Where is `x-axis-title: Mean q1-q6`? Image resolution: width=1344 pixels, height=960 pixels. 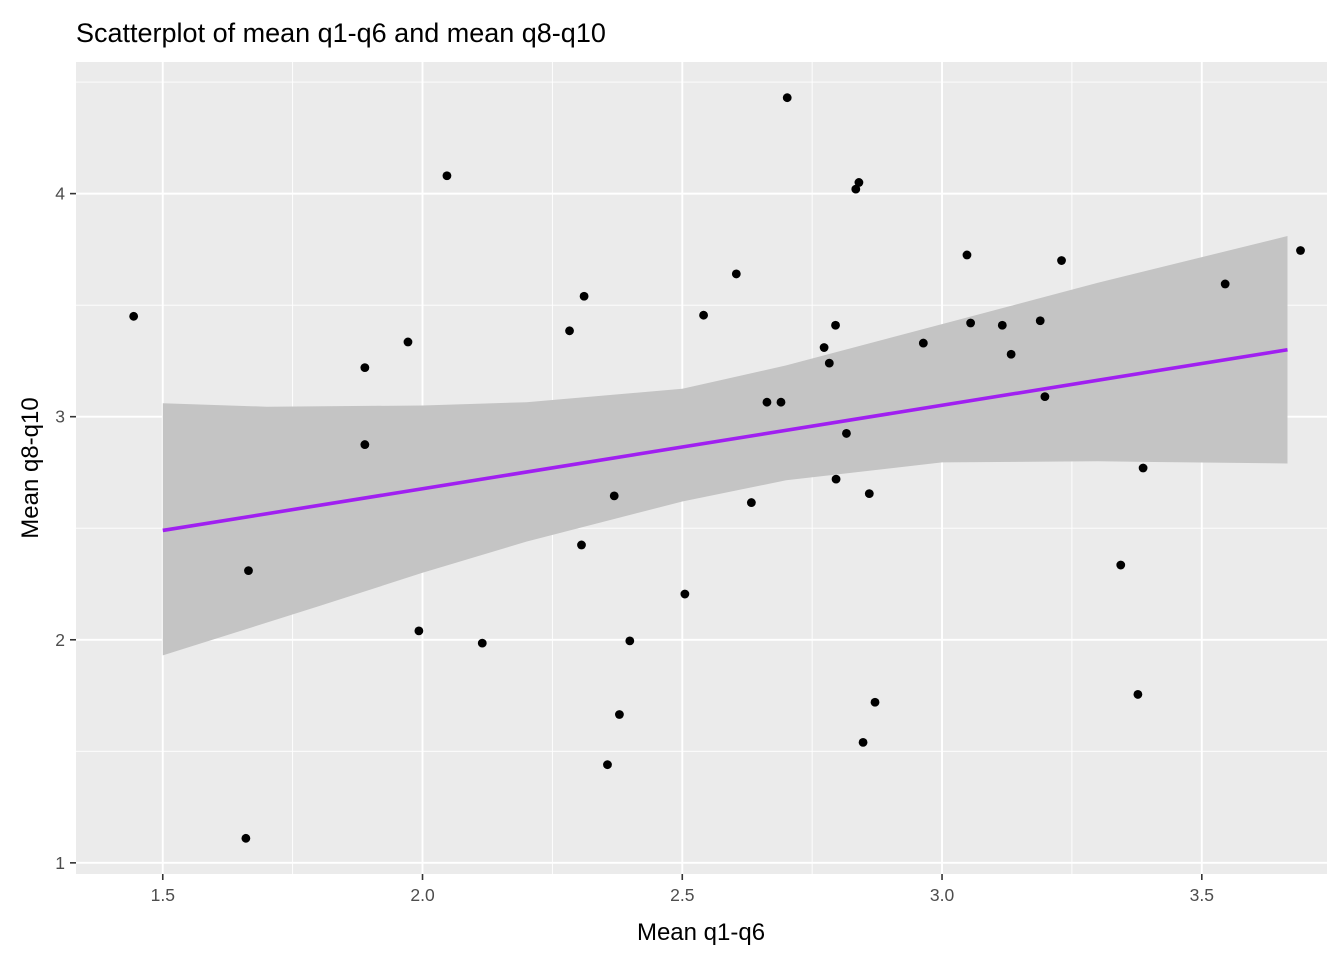 x-axis-title: Mean q1-q6 is located at coordinates (701, 932).